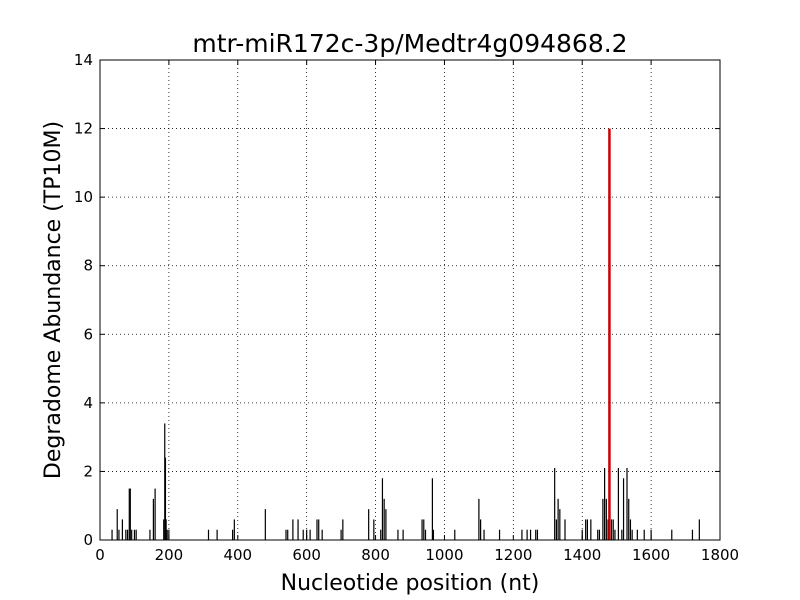 The width and height of the screenshot is (800, 600). What do you see at coordinates (720, 555) in the screenshot?
I see `x-tick-label: 1800` at bounding box center [720, 555].